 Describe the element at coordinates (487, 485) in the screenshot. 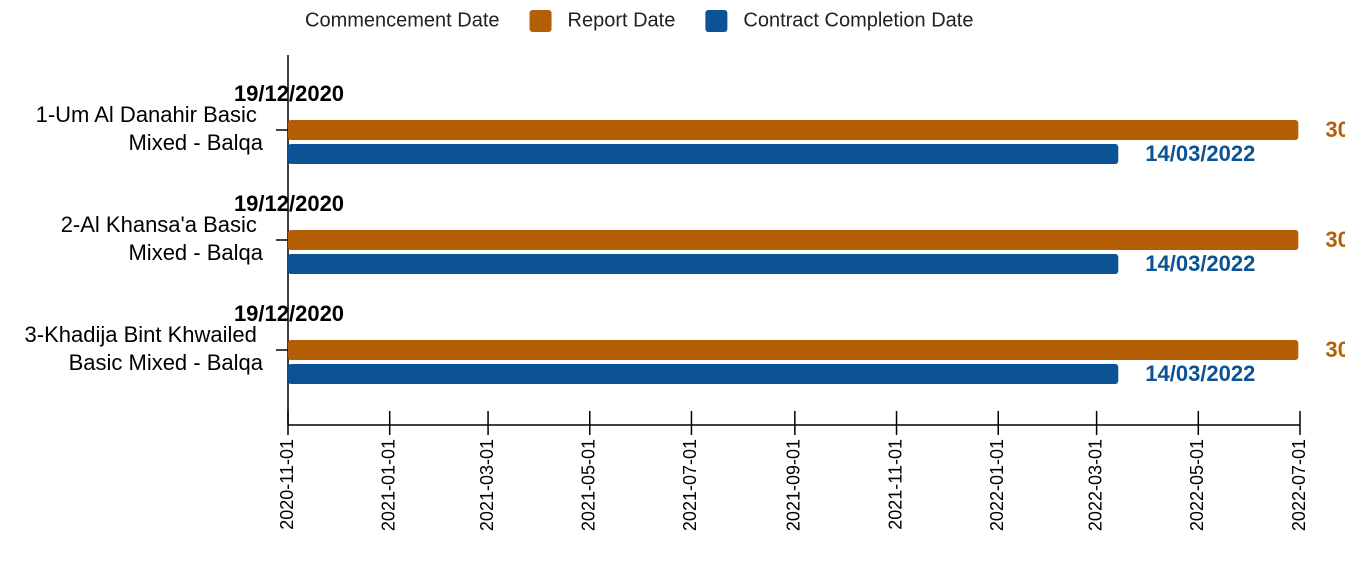

I see `x-tick-label: 2021-03-01` at that location.